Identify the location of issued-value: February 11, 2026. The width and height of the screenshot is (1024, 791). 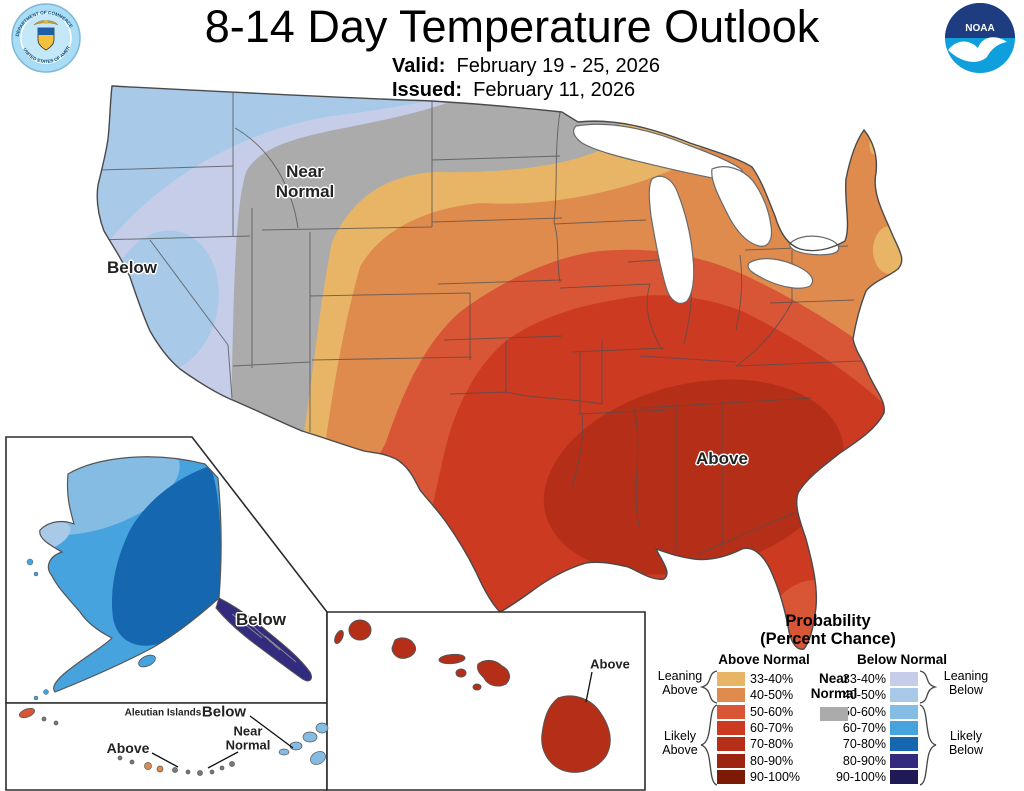
(554, 90).